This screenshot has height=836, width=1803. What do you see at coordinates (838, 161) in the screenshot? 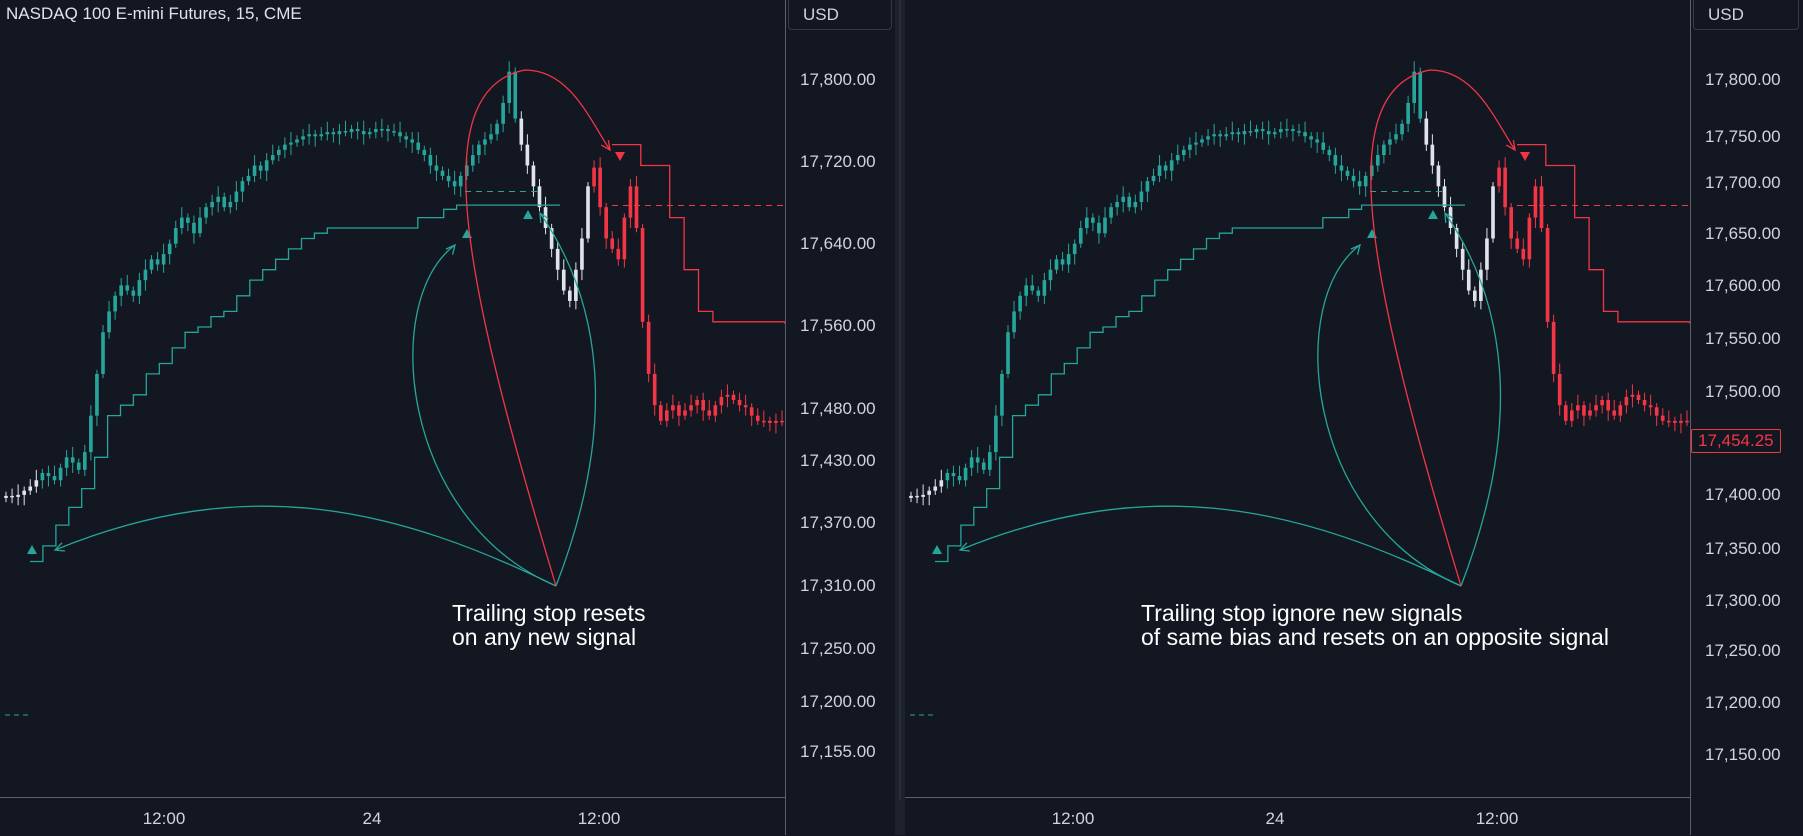
I see `price-tick-label: 17,720.00` at bounding box center [838, 161].